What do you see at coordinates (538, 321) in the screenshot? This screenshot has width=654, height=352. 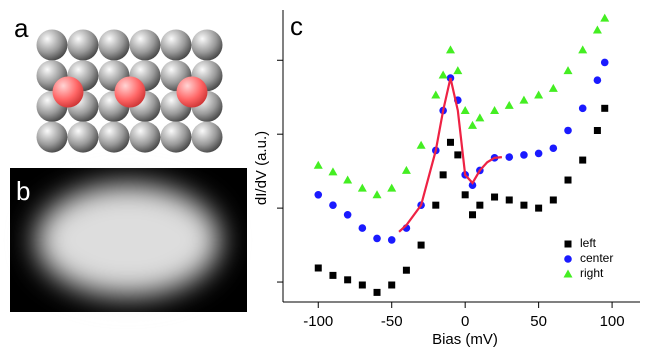 I see `x-tick-label: 50` at bounding box center [538, 321].